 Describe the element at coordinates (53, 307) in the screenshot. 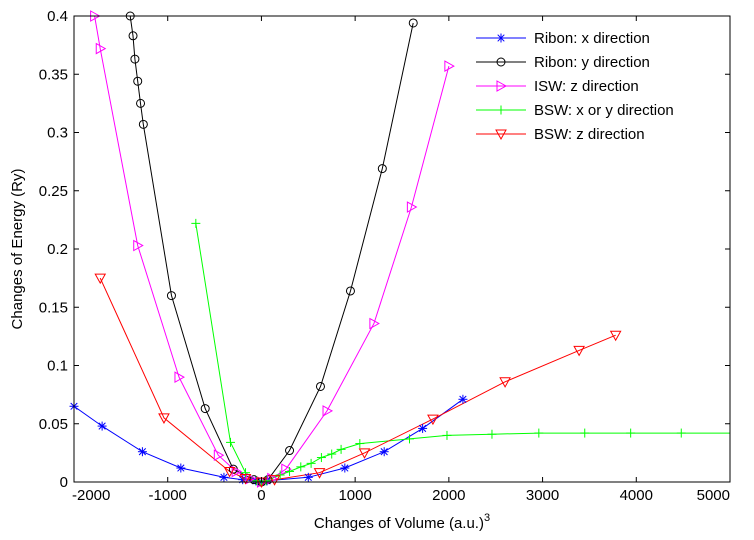

I see `y-tick-label: 0.15` at that location.